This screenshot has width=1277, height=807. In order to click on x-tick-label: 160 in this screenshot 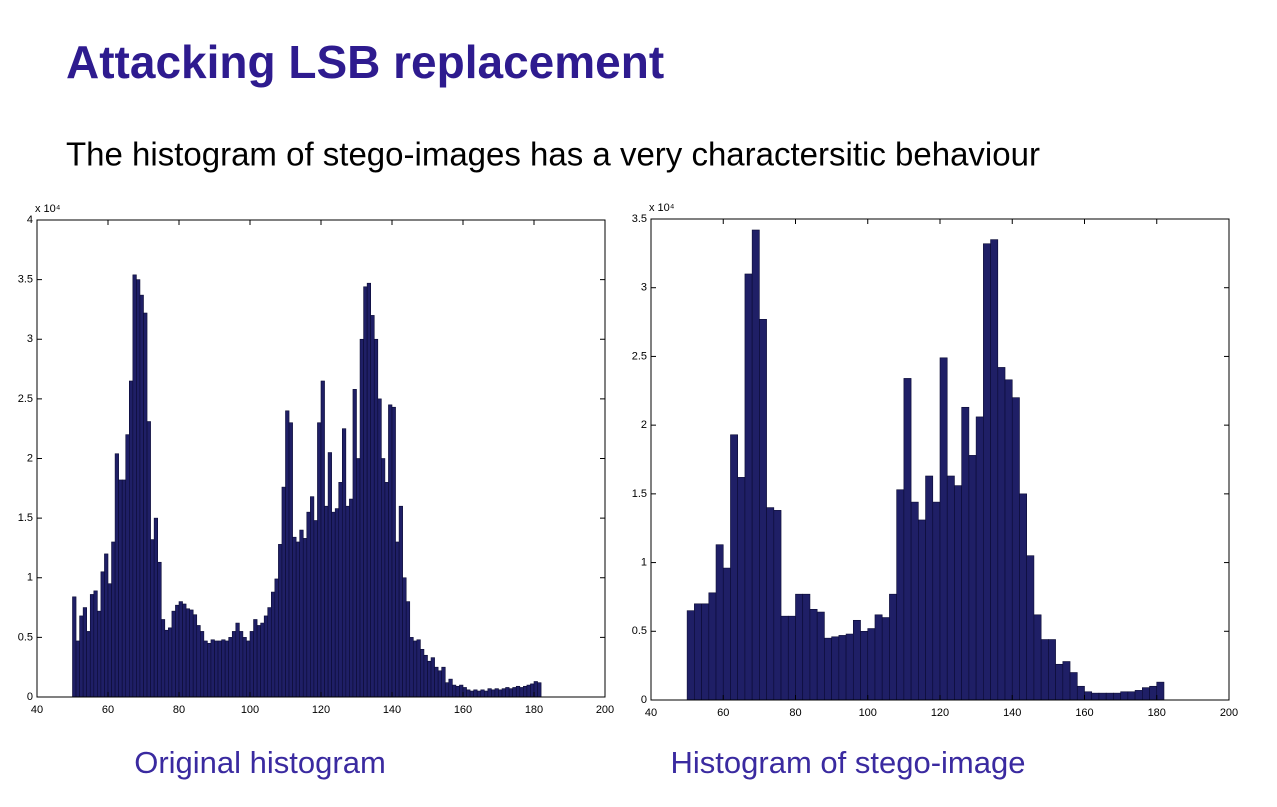, I will do `click(463, 710)`.